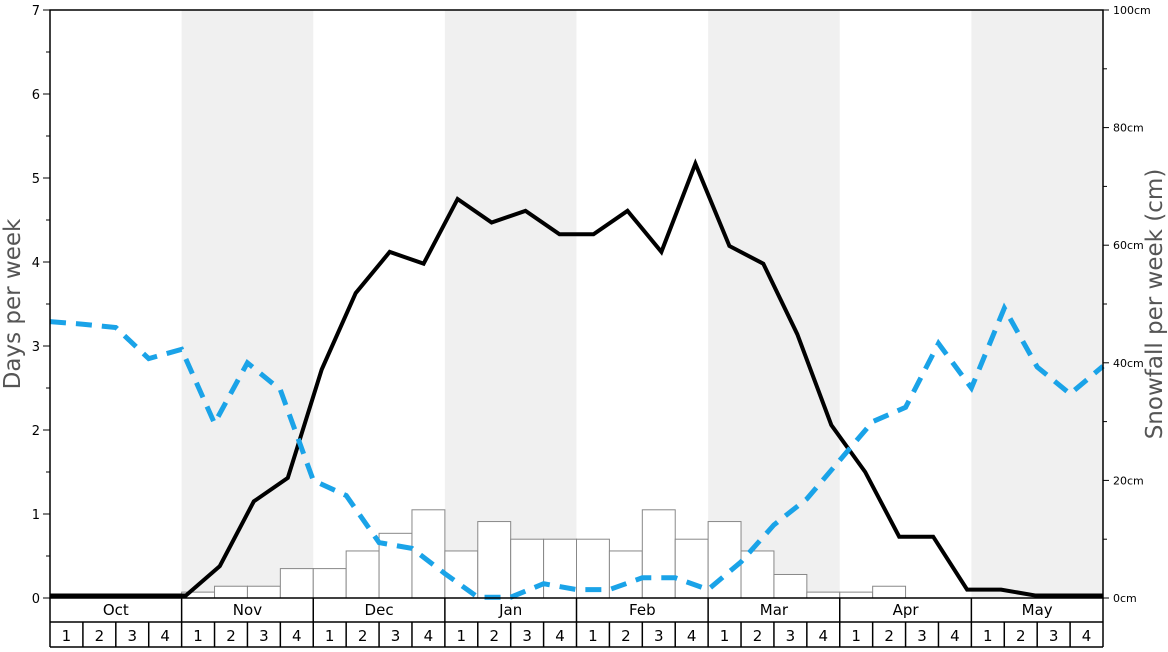 This screenshot has width=1168, height=652. I want to click on right-tick-label: 80cm, so click(1128, 128).